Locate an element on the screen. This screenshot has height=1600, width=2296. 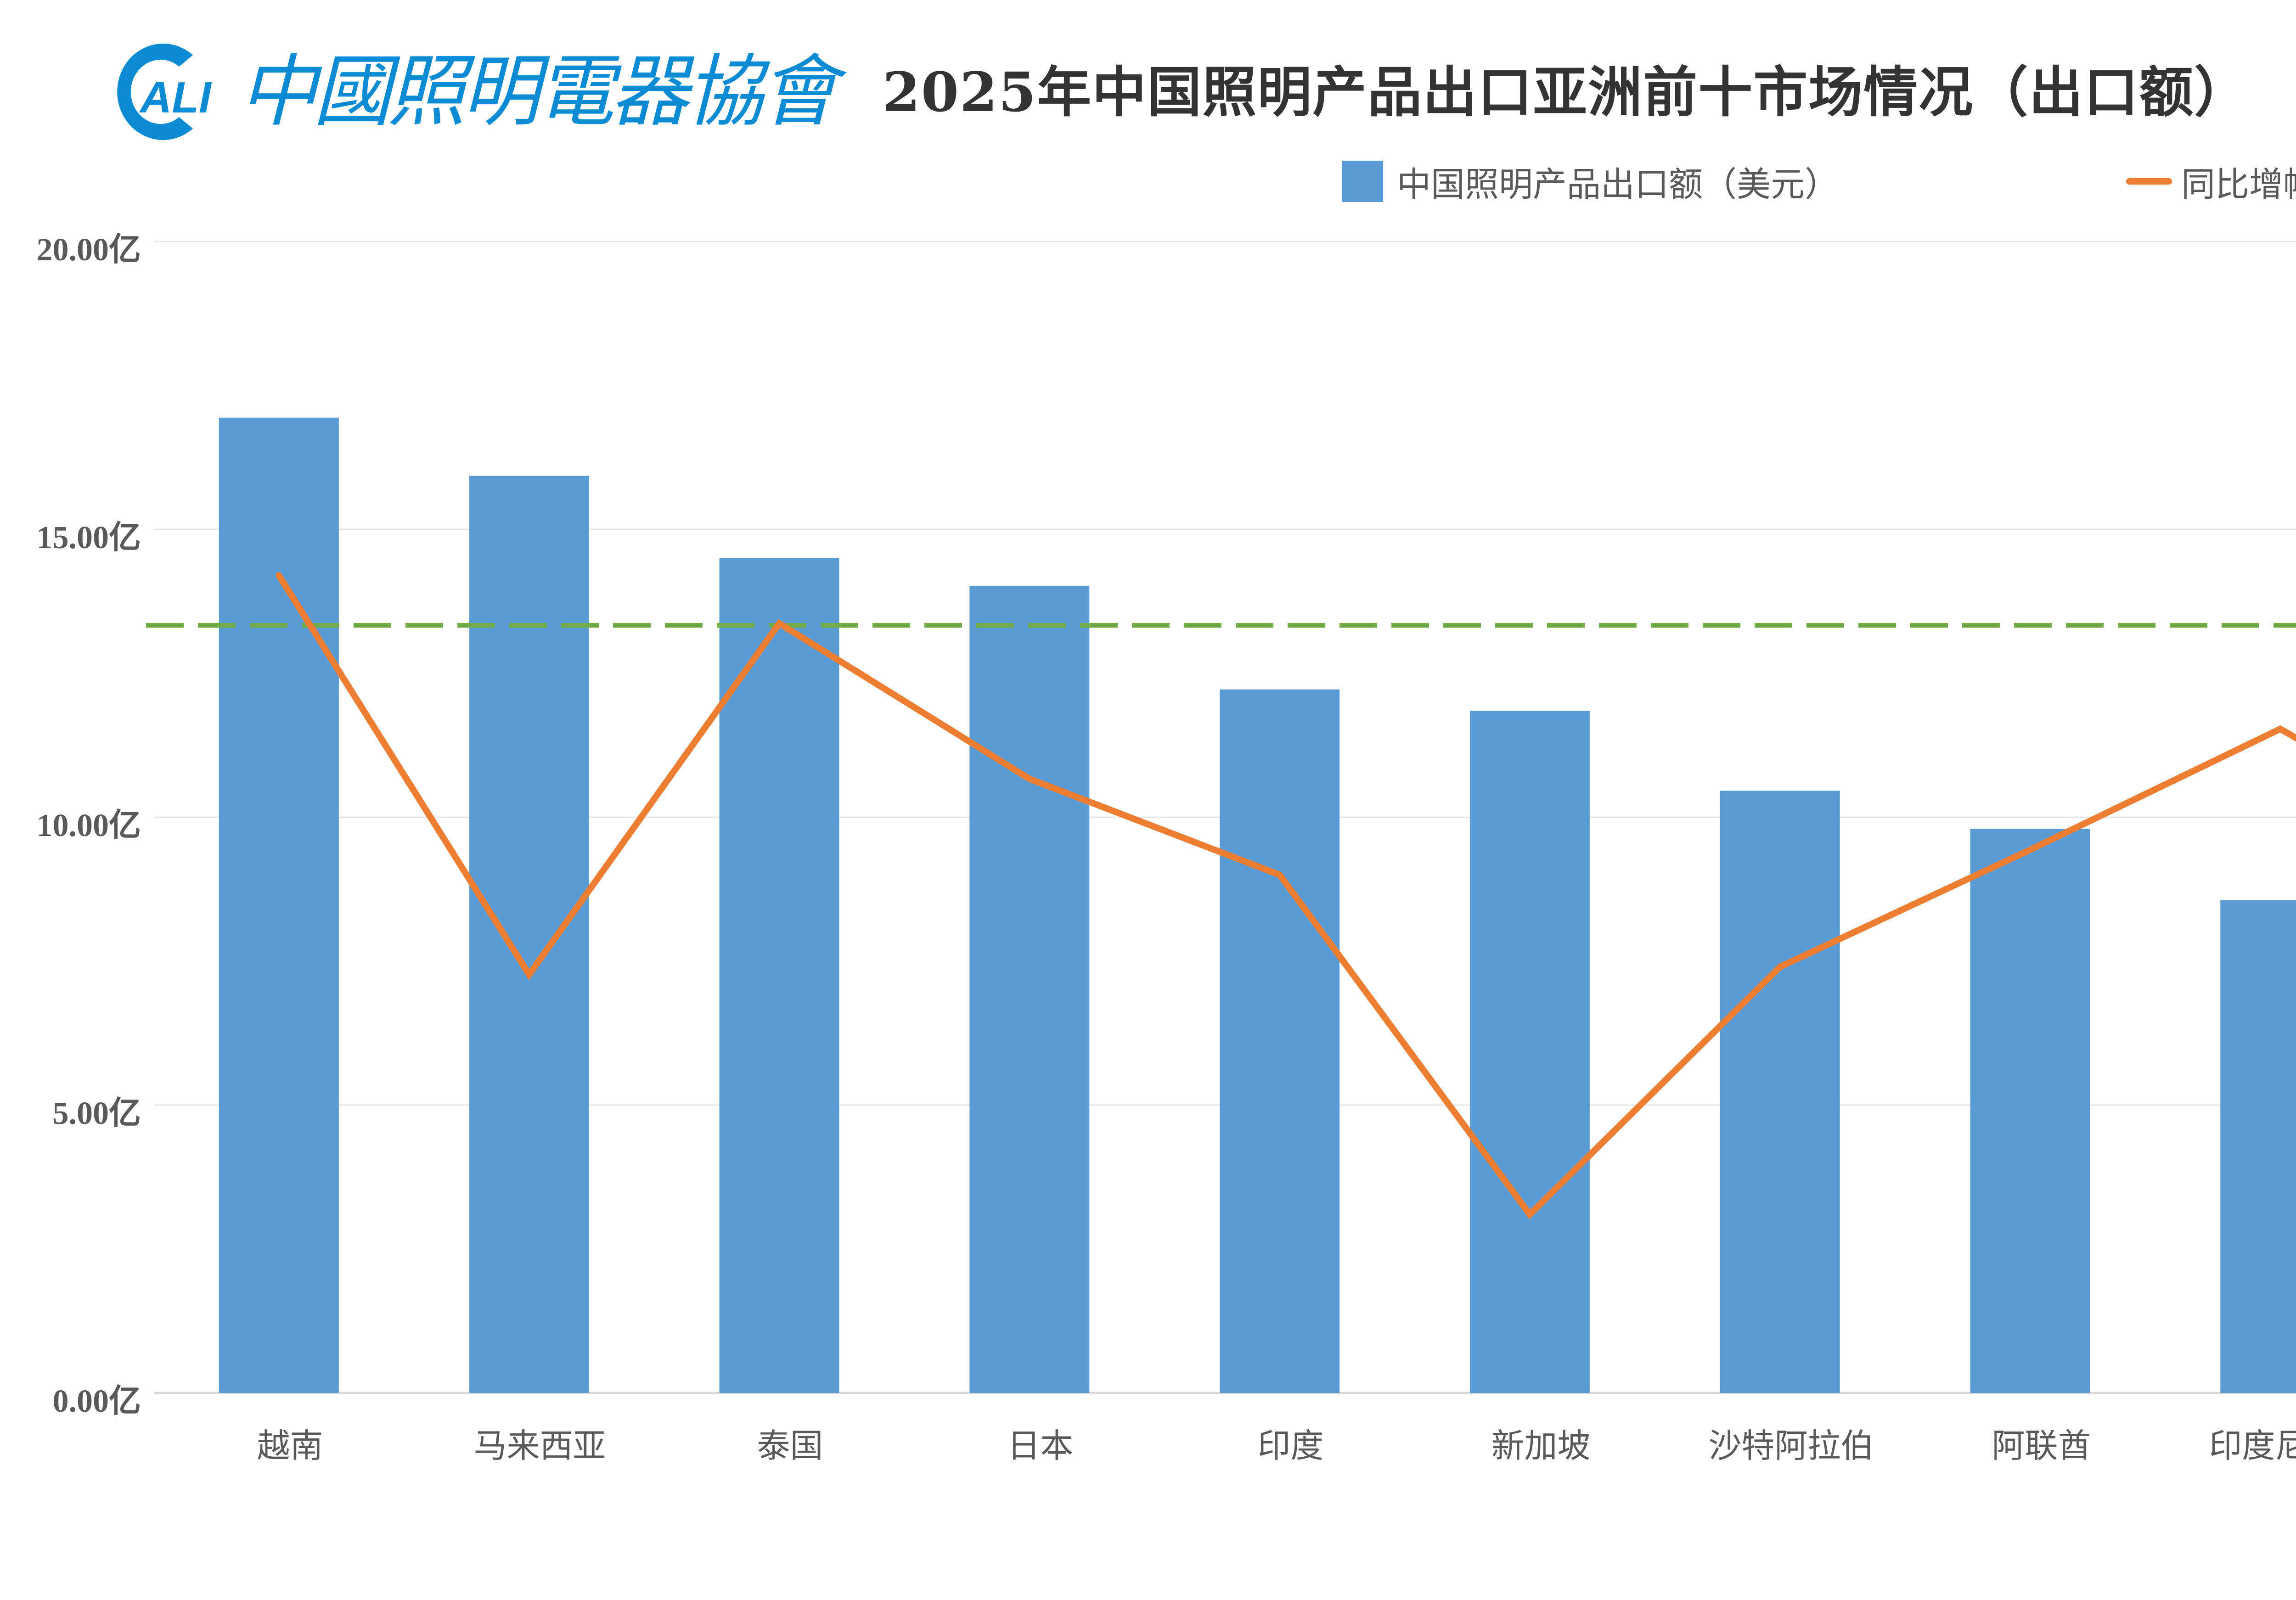
x-axis-label: 马来西亚 is located at coordinates (539, 1445).